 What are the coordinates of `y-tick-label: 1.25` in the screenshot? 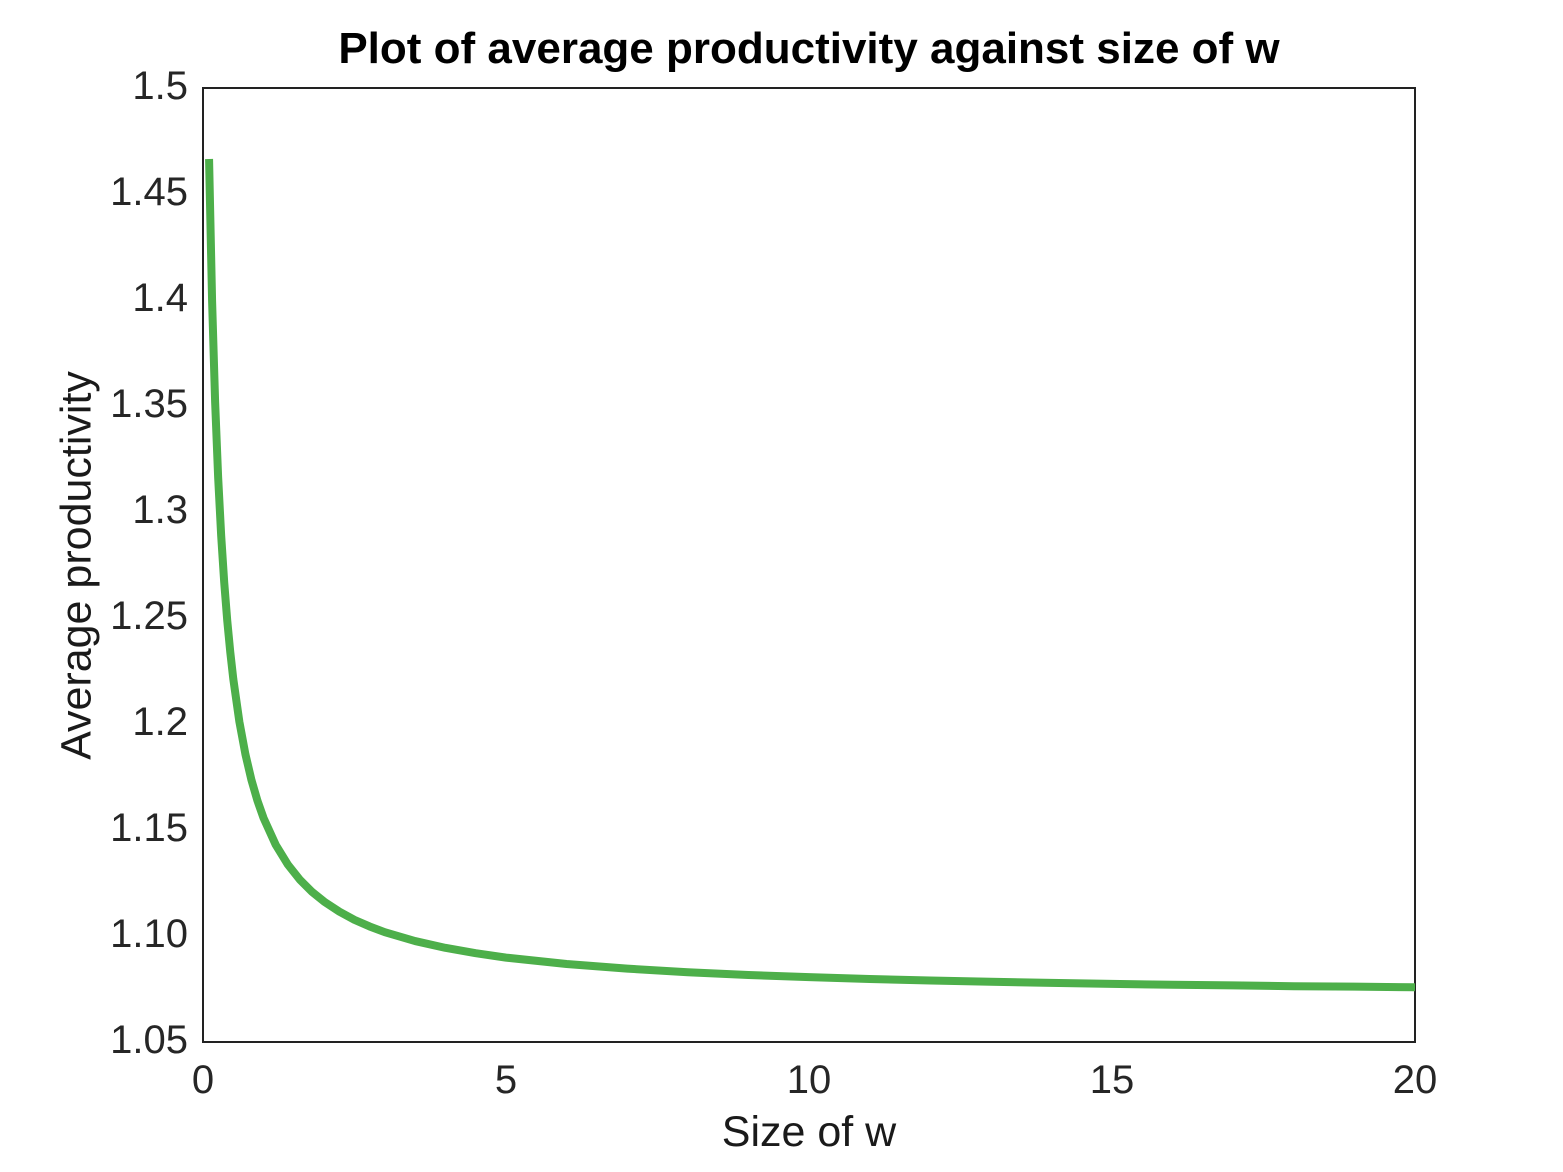 It's located at (149, 616).